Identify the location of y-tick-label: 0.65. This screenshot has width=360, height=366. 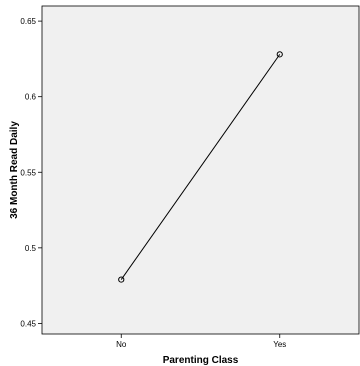
(28, 21).